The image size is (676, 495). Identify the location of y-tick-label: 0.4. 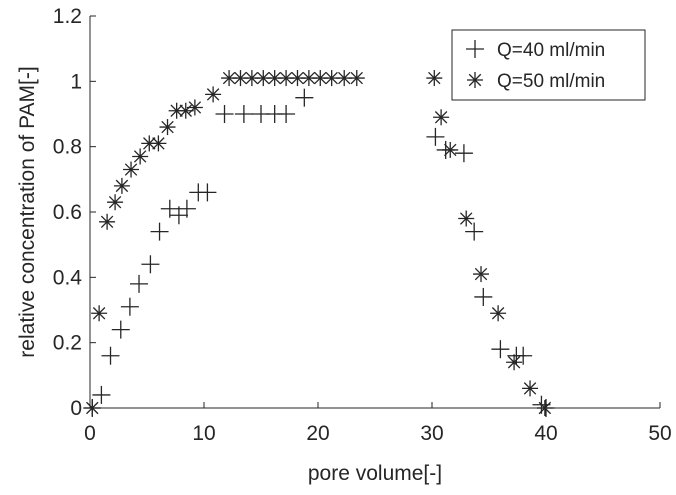
(68, 277).